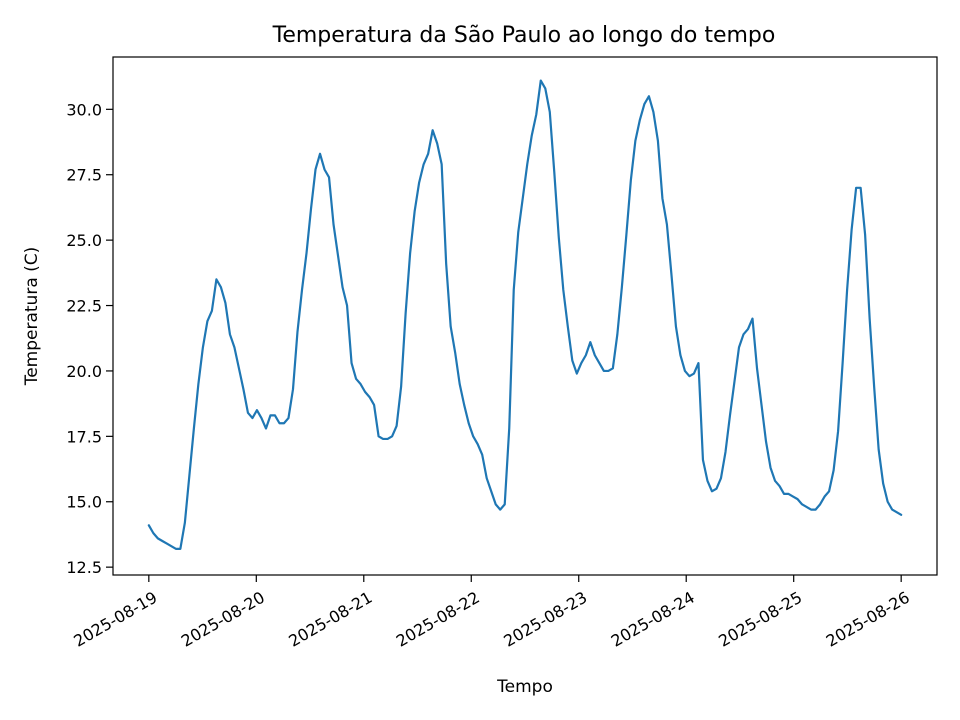  I want to click on y-axis: 12.5 15.0 17.5 20.0 22.5 25.0 27.5 30.0, so click(89, 338).